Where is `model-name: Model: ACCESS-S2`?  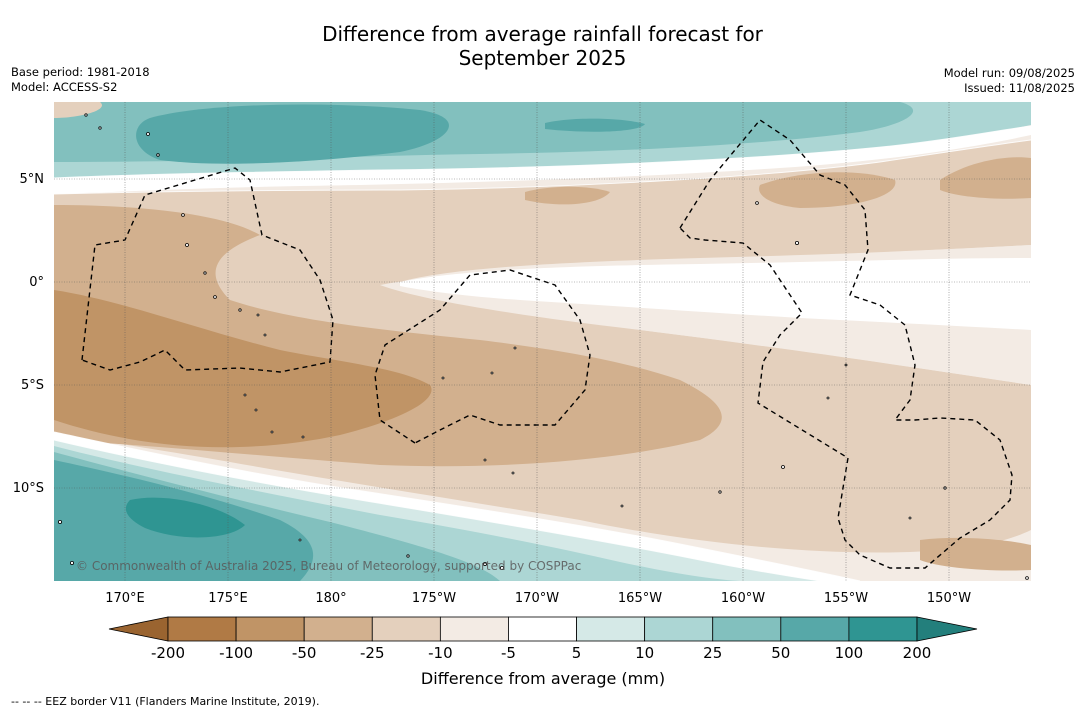
model-name: Model: ACCESS-S2 is located at coordinates (64, 87).